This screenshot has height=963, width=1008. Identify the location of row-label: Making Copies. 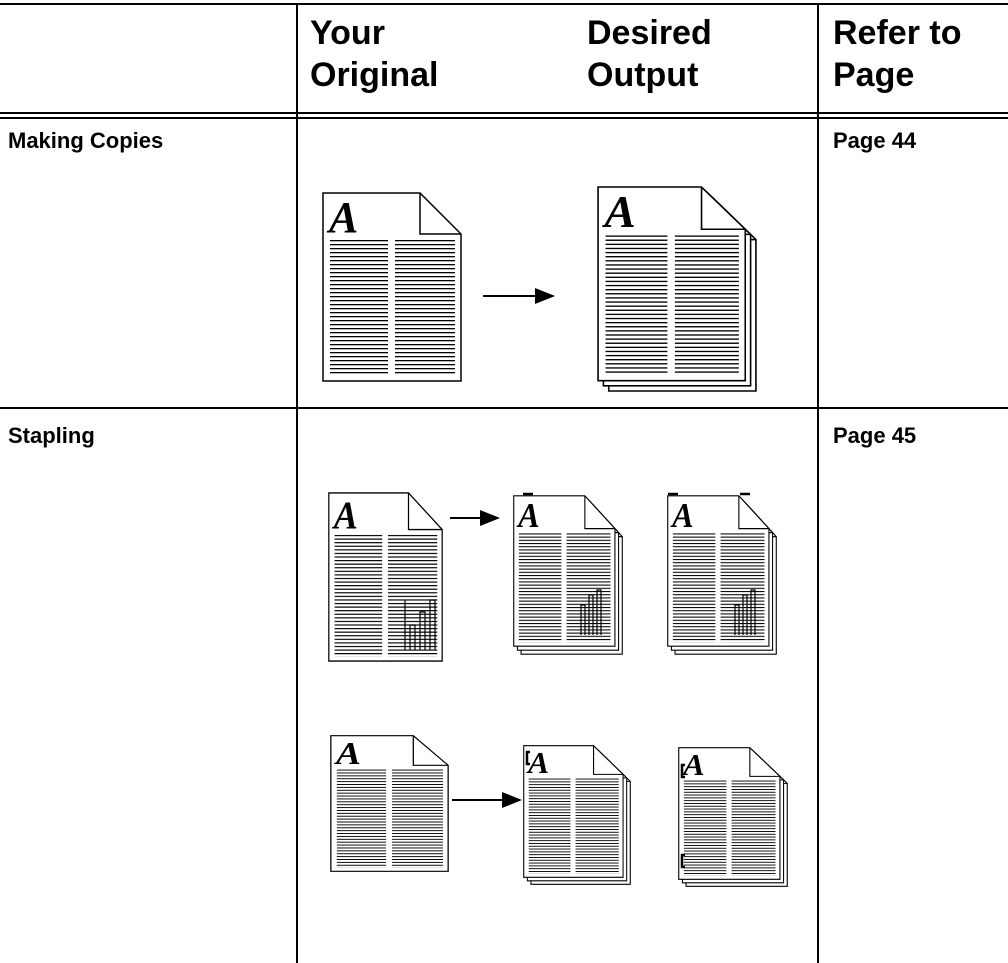
(86, 140).